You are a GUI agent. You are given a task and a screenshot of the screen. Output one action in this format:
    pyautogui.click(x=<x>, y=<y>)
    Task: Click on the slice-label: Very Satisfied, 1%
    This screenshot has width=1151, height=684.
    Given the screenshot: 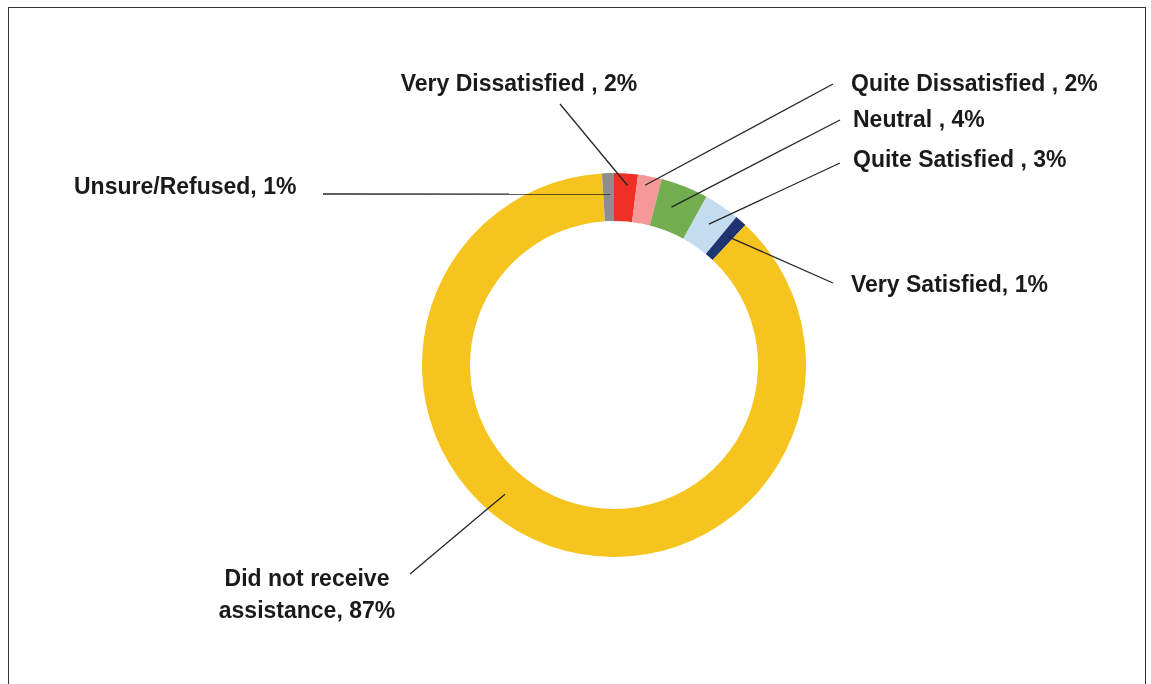 What is the action you would take?
    pyautogui.click(x=949, y=284)
    